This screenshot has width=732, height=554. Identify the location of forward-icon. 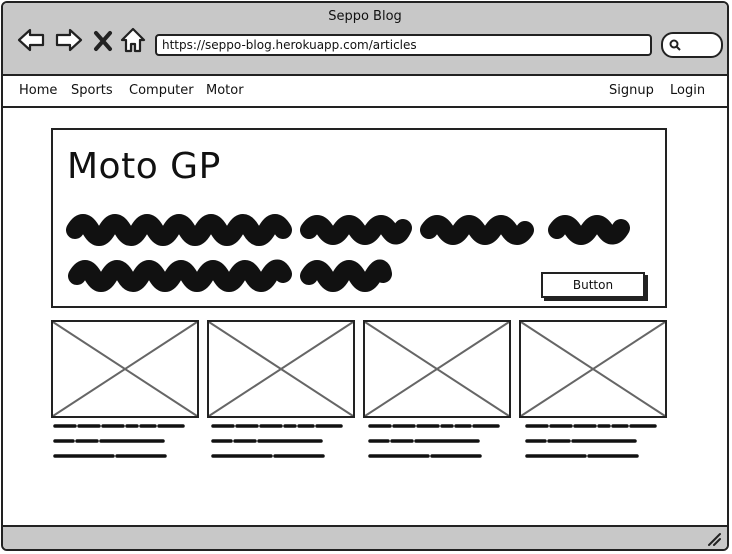
(69, 40).